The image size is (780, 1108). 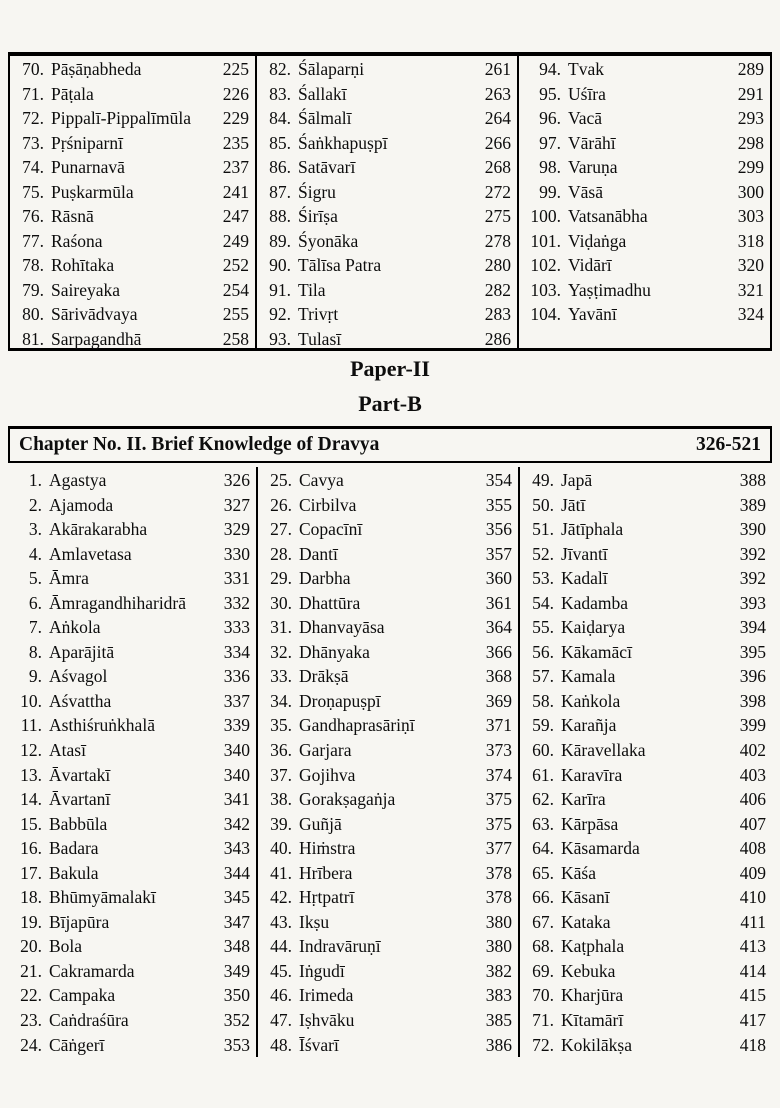 What do you see at coordinates (497, 142) in the screenshot?
I see `entry-page-number: 266` at bounding box center [497, 142].